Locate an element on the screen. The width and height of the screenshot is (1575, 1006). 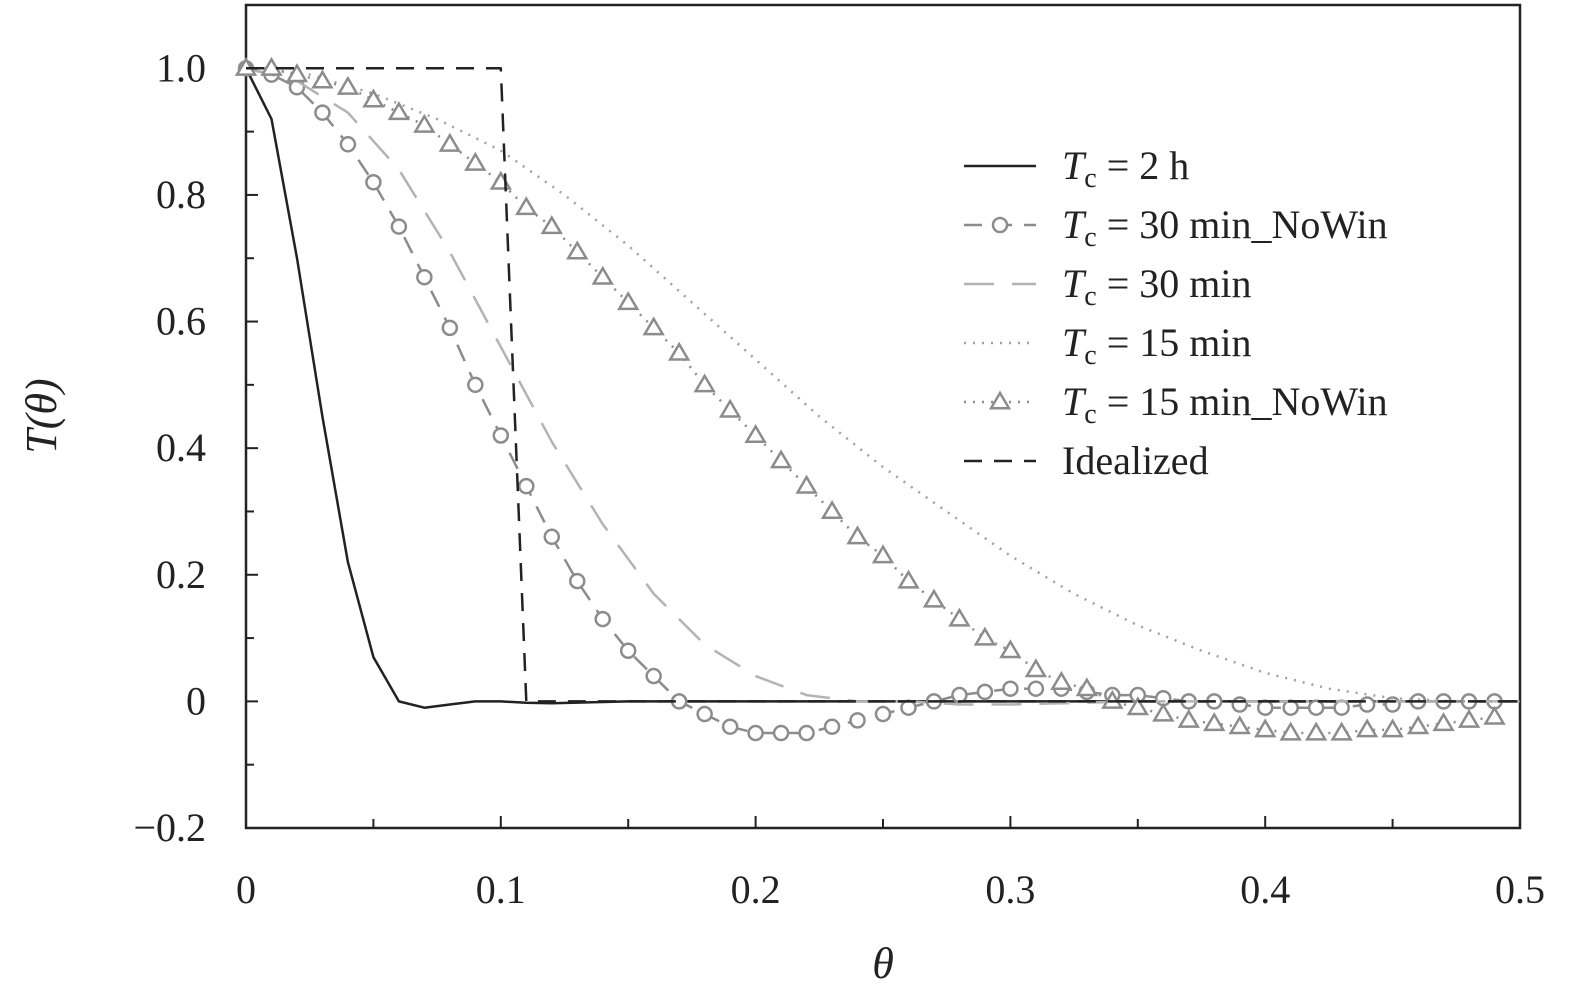
y-tick-label: 0.8 is located at coordinates (181, 194).